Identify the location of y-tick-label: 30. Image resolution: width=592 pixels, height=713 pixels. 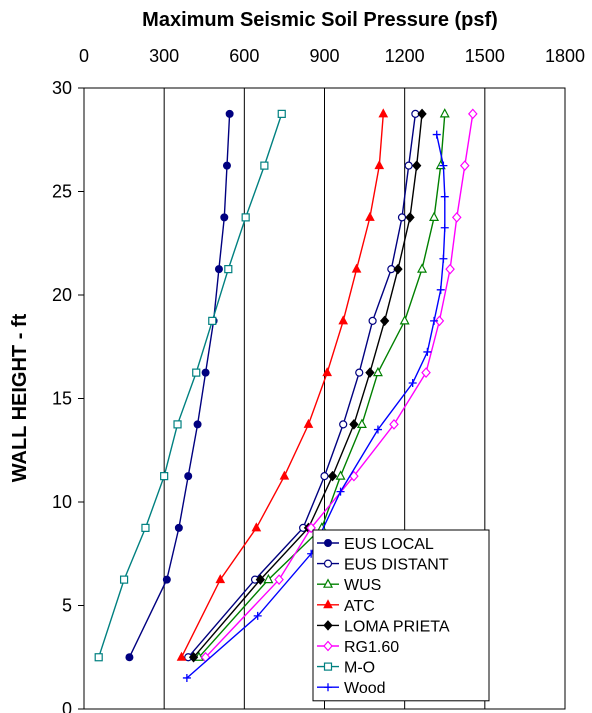
(62, 88).